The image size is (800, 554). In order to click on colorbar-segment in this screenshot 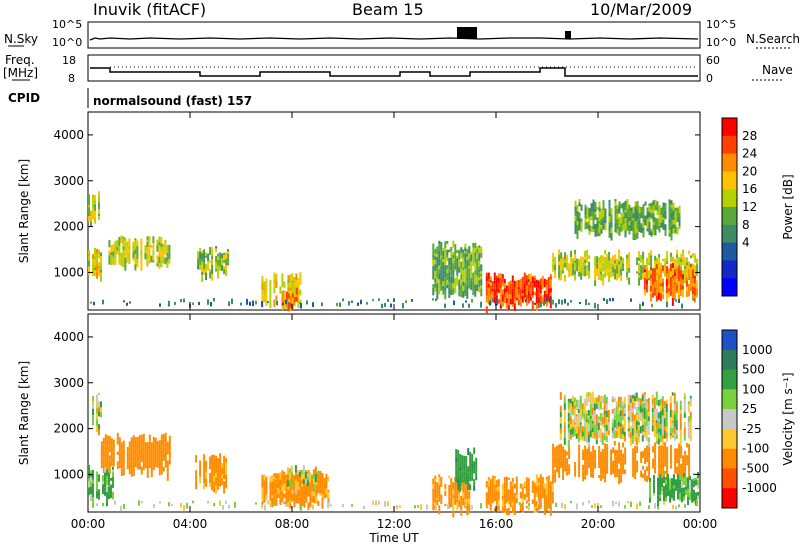, I will do `click(729, 379)`.